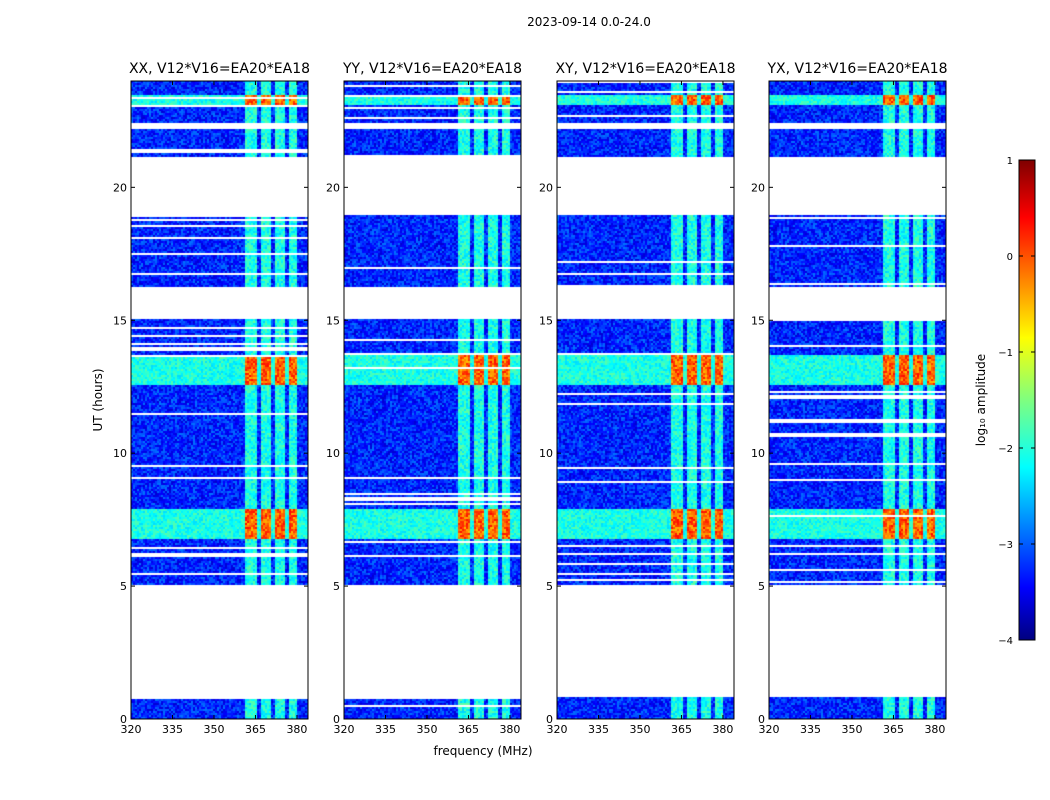  Describe the element at coordinates (219, 69) in the screenshot. I see `panel-title: XX, V12*V16=EA20*EA18` at that location.